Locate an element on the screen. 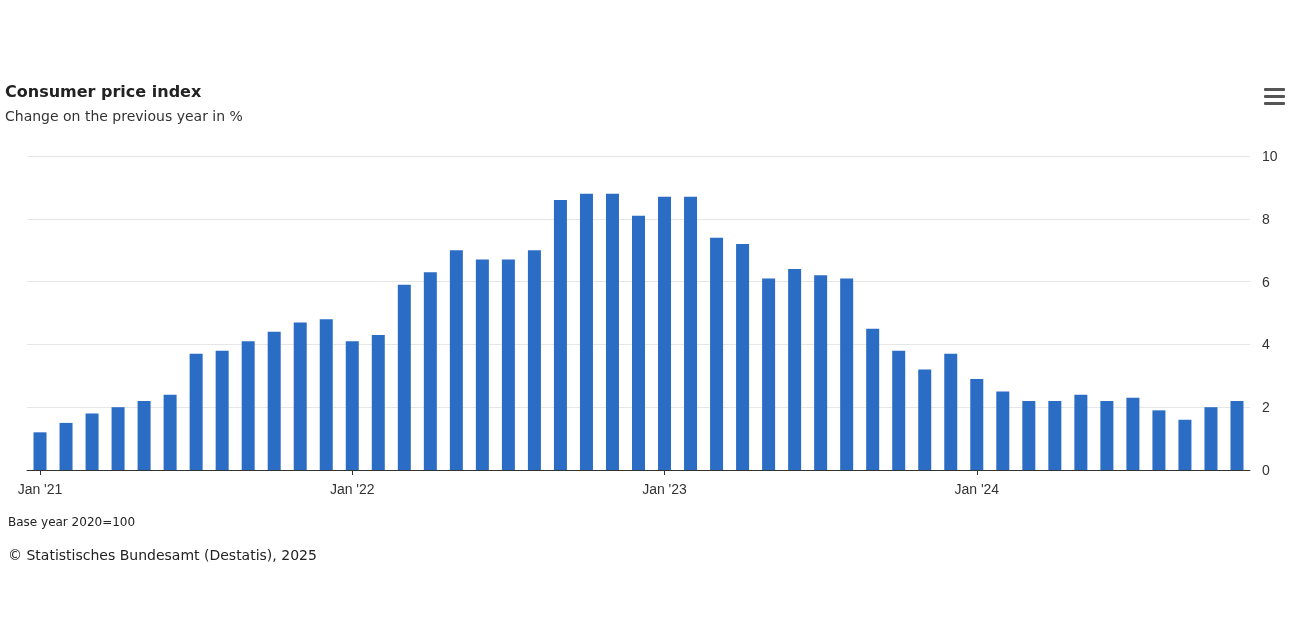  y-tick-label: 4 is located at coordinates (1266, 344).